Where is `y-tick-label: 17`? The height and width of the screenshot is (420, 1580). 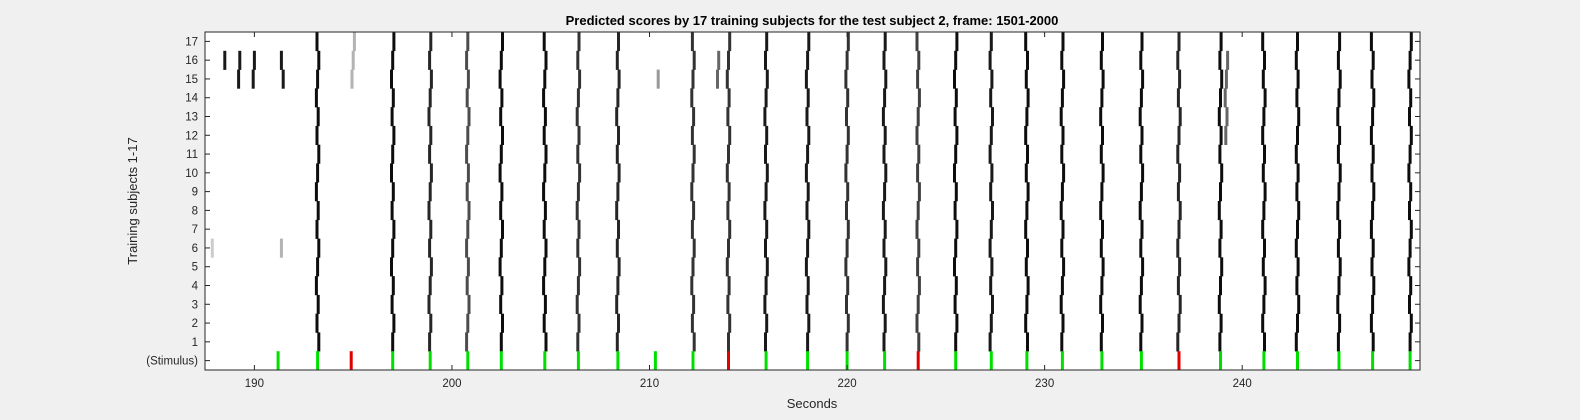
y-tick-label: 17 is located at coordinates (191, 42).